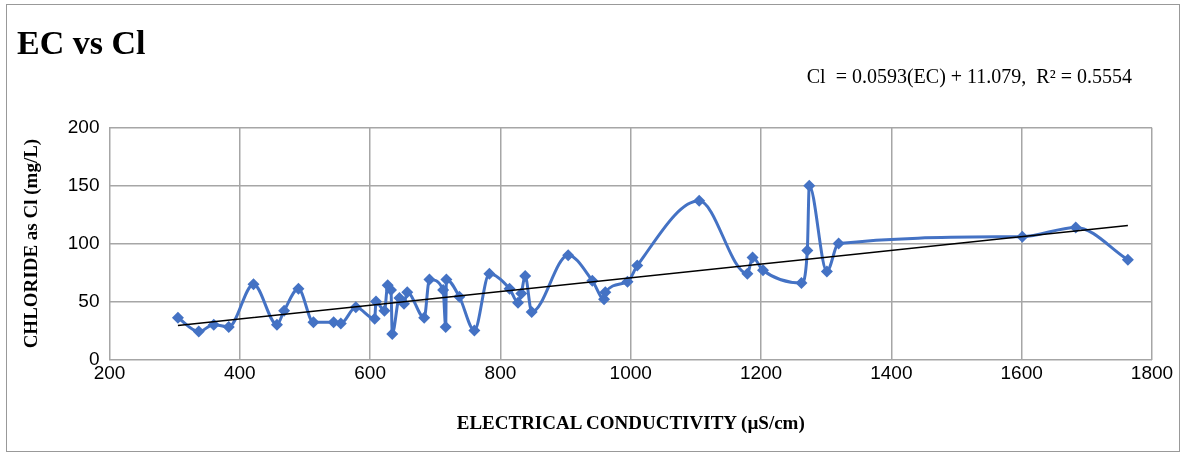 This screenshot has height=454, width=1185. I want to click on x-tick-label: 1400, so click(891, 373).